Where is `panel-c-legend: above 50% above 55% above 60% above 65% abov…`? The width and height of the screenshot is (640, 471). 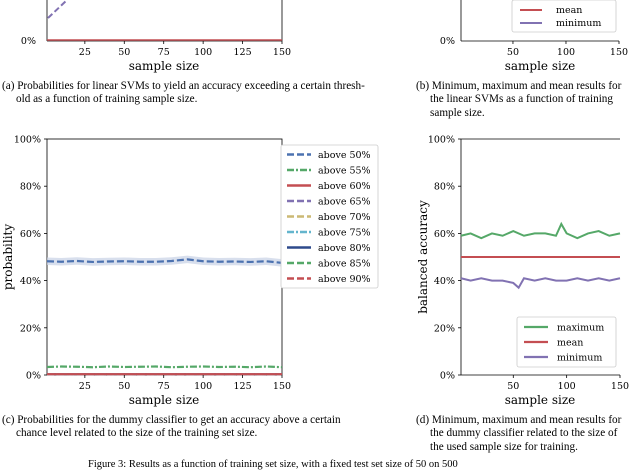
panel-c-legend: above 50% above 55% above 60% above 65% abov… is located at coordinates (329, 216).